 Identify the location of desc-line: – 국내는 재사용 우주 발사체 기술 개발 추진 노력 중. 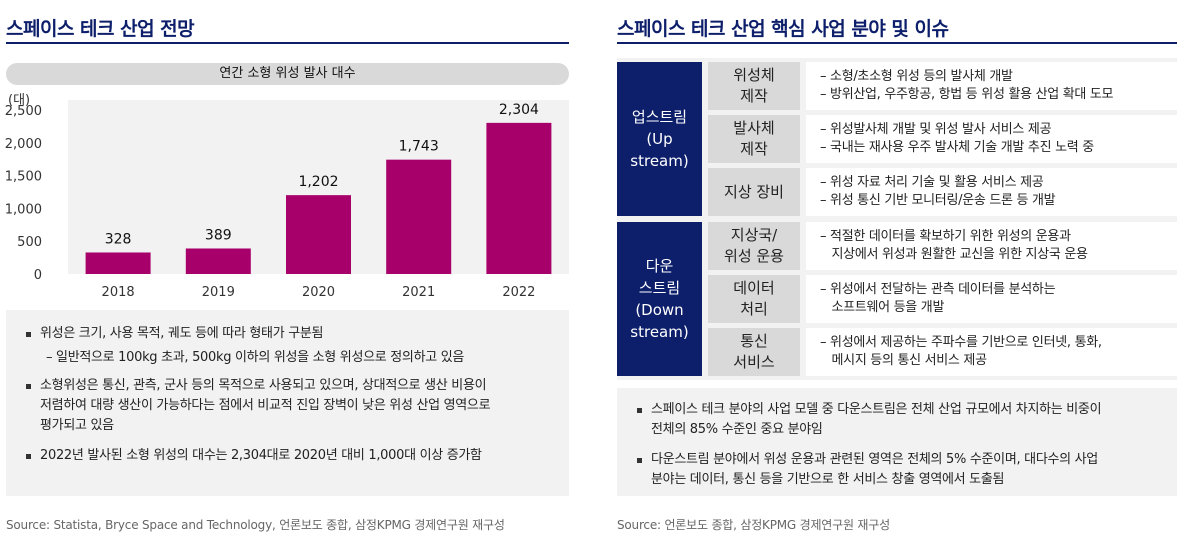
(957, 147).